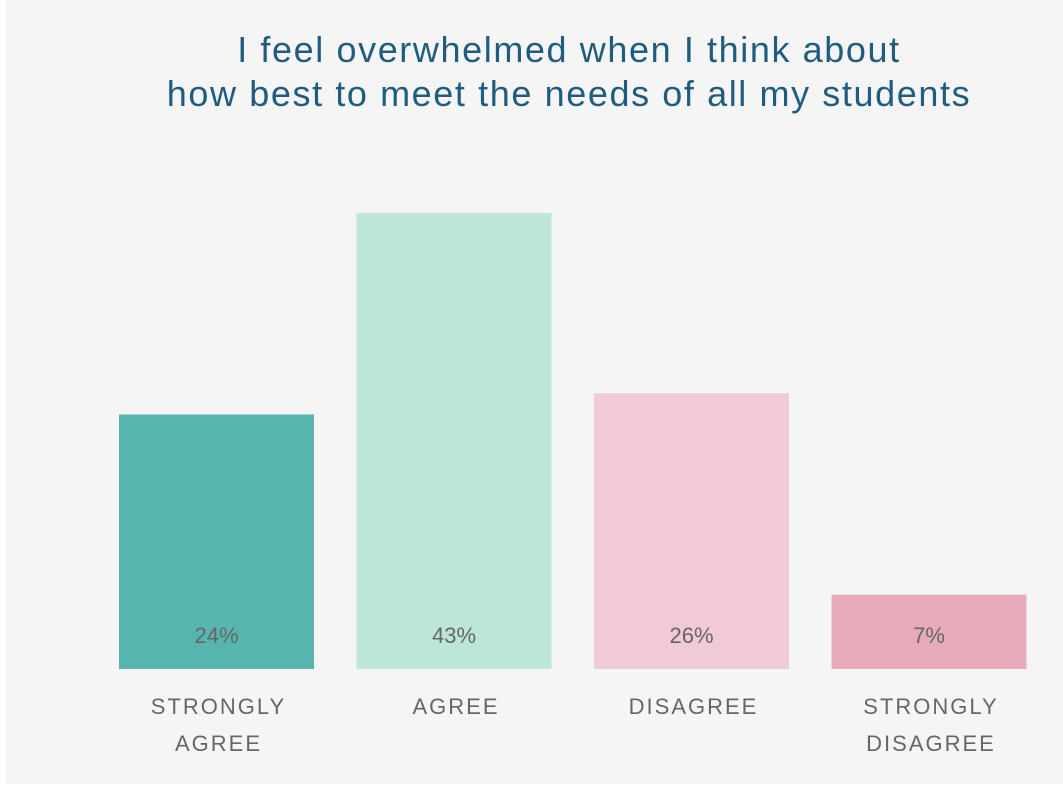 The height and width of the screenshot is (786, 1063). I want to click on bar-disagree, so click(691, 531).